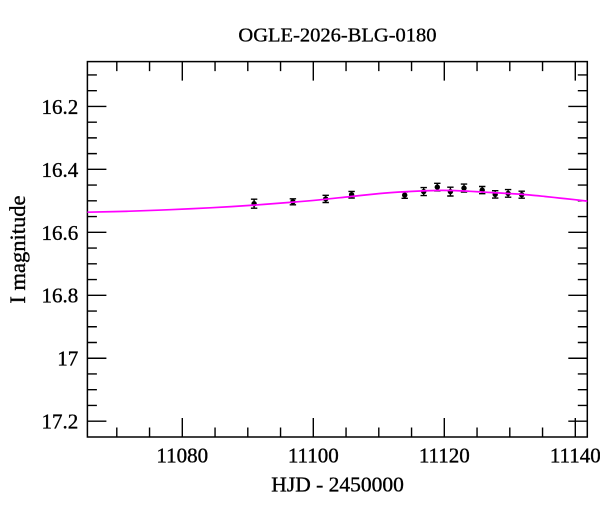 The height and width of the screenshot is (512, 600). What do you see at coordinates (59, 233) in the screenshot?
I see `svg-text: 16.6` at bounding box center [59, 233].